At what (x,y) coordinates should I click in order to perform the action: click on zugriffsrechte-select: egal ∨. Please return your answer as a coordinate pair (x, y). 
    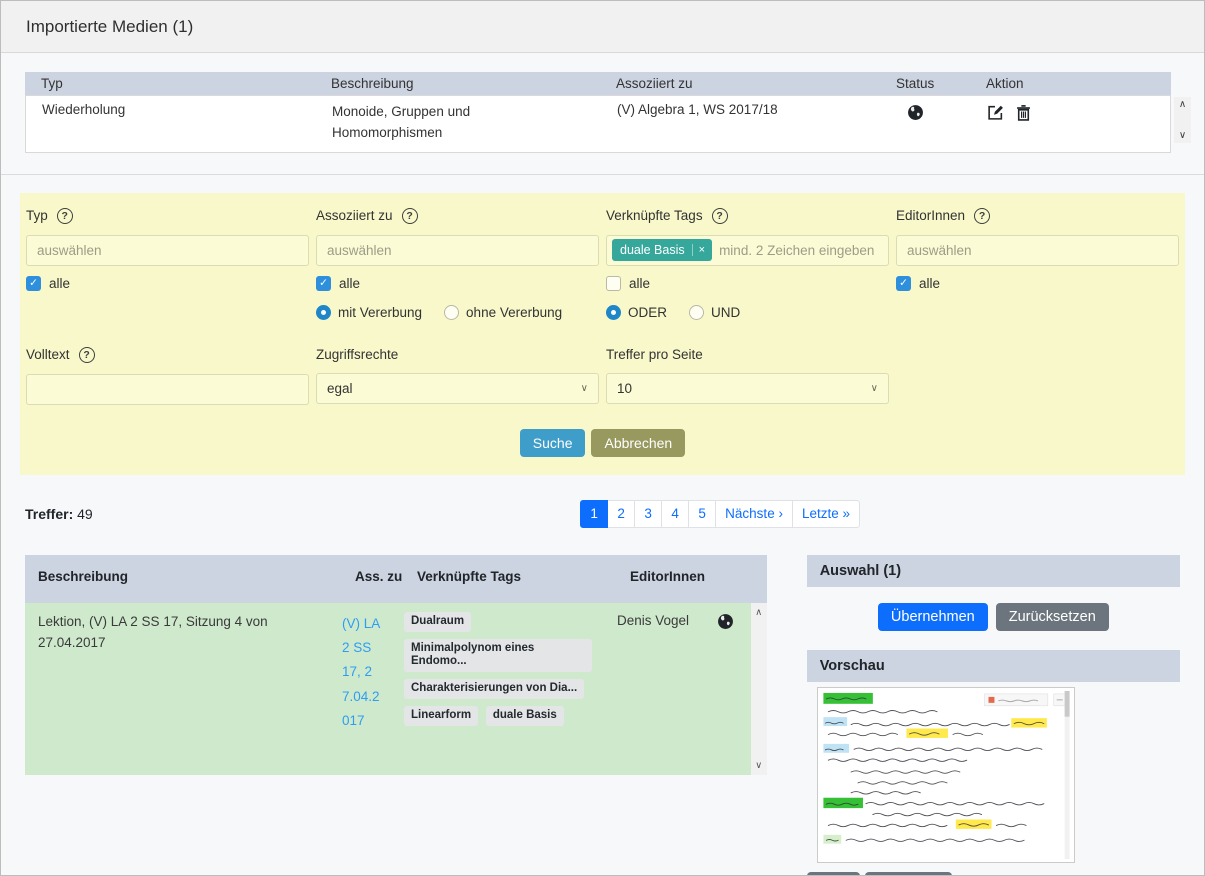
    Looking at the image, I should click on (457, 388).